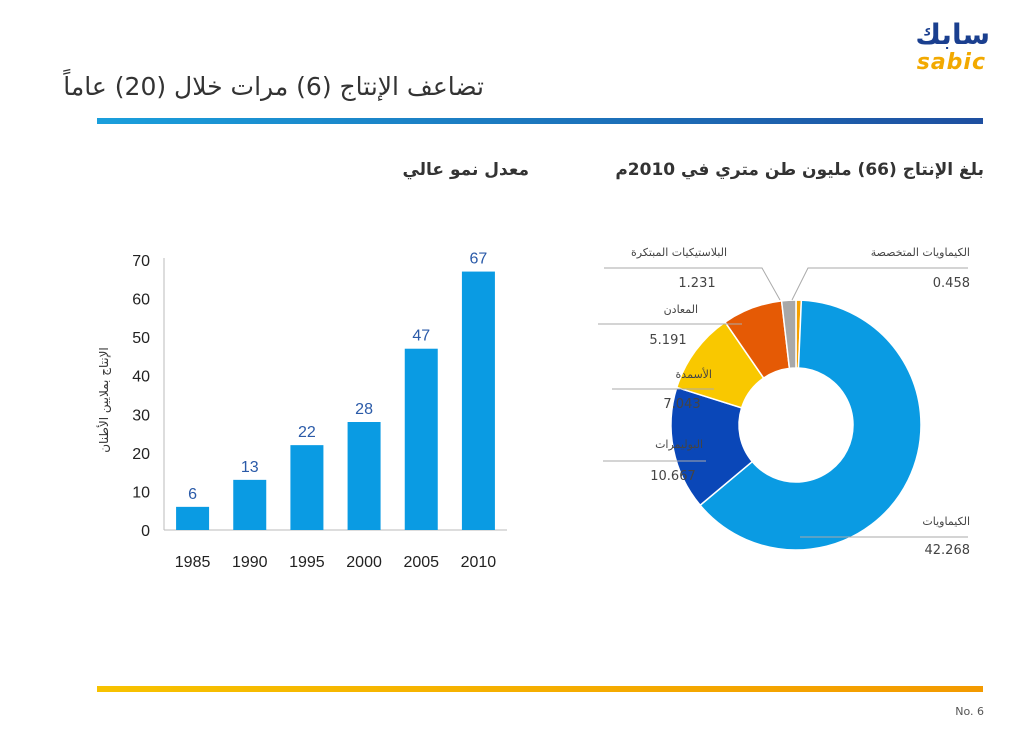 The height and width of the screenshot is (731, 1024). Describe the element at coordinates (141, 415) in the screenshot. I see `y-tick-label: 30` at that location.